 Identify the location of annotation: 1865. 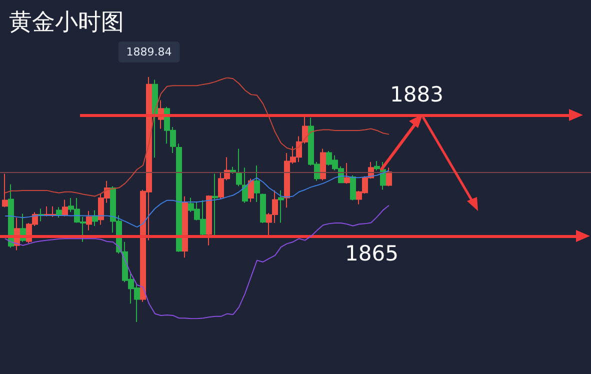
(371, 254).